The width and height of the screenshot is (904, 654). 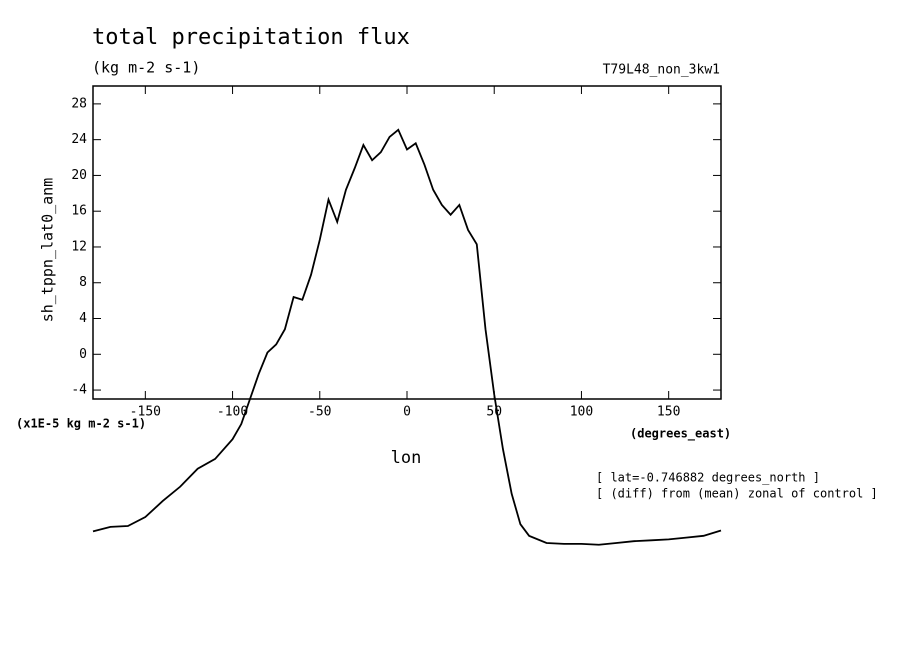 I want to click on annotation: [ lat=-0.746882 degrees_north ], so click(x=708, y=478).